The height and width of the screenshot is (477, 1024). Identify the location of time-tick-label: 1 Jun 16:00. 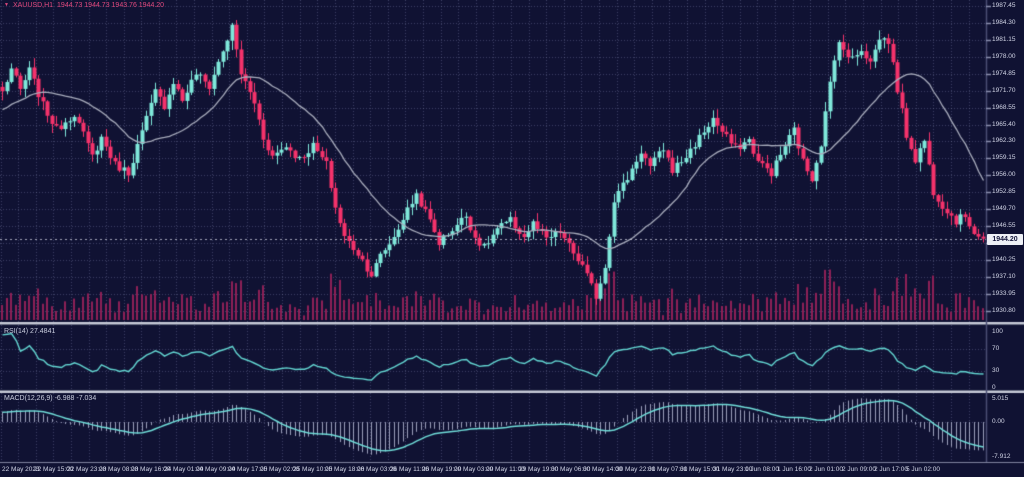
(794, 469).